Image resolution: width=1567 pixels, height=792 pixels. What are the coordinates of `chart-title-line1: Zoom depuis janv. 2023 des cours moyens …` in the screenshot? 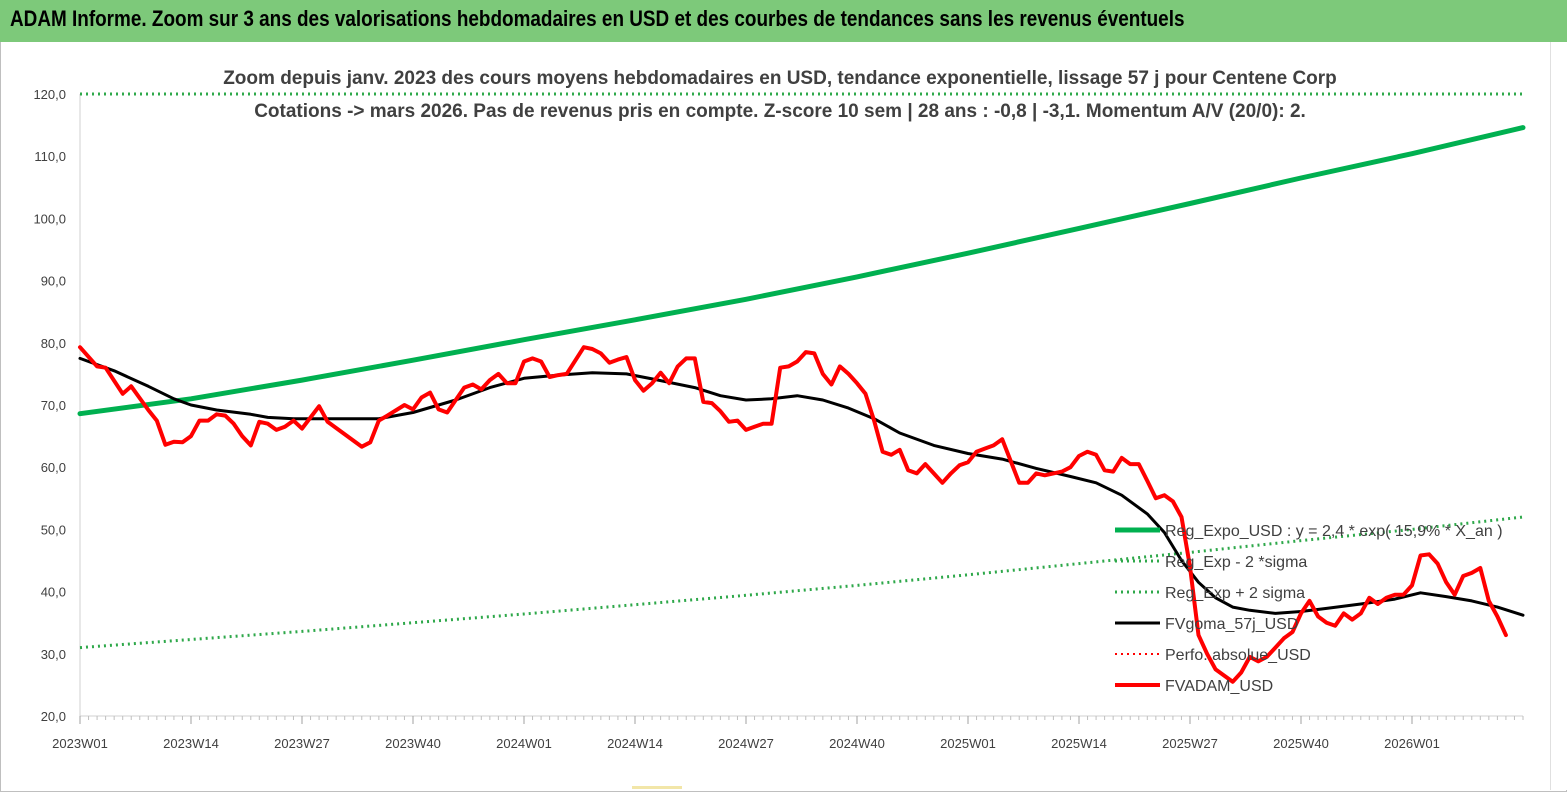 It's located at (780, 78).